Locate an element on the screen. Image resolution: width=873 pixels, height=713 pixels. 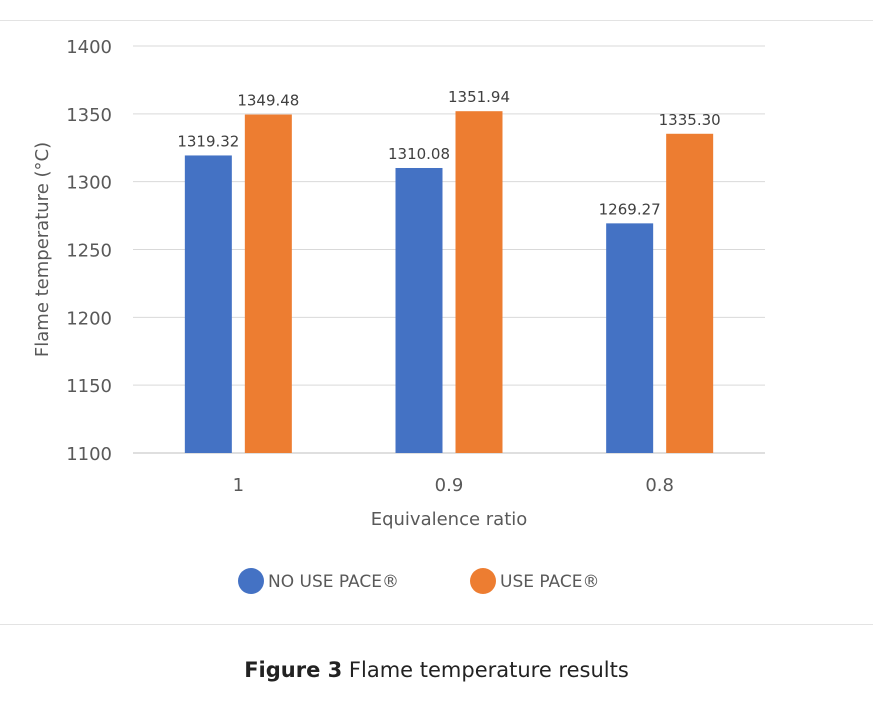
y-tick-label: 1100 is located at coordinates (89, 454).